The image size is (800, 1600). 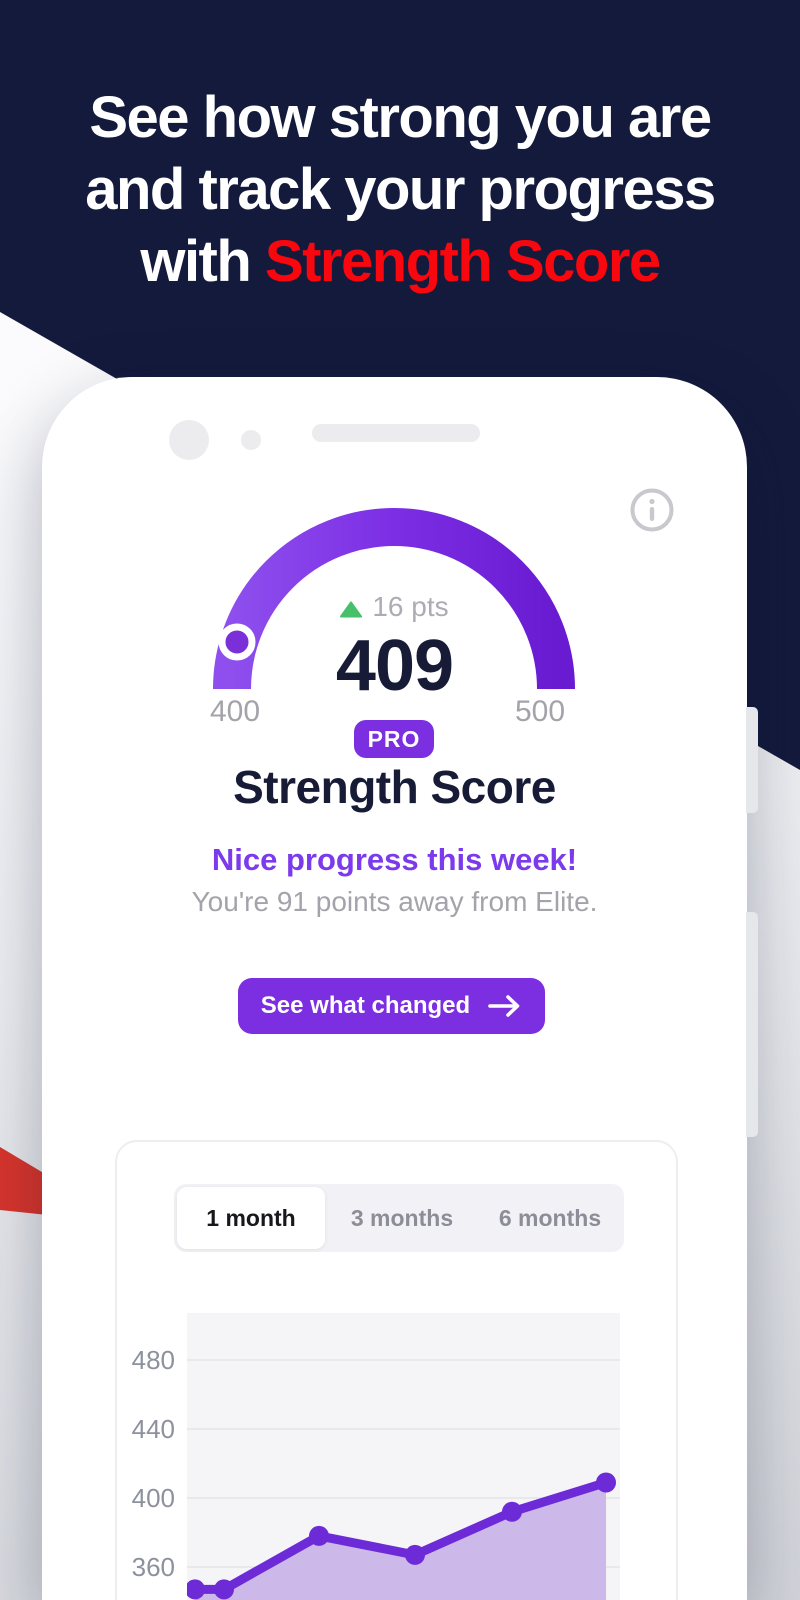 What do you see at coordinates (400, 1541) in the screenshot?
I see `chart-area-fill` at bounding box center [400, 1541].